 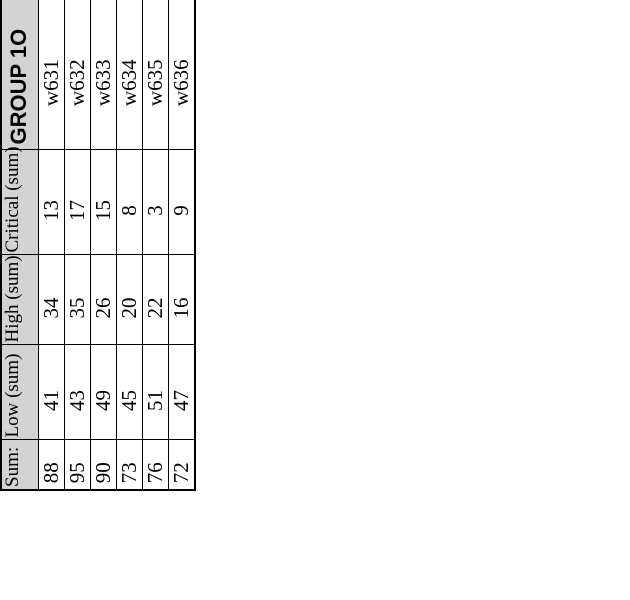 I want to click on table-row: 76 51 22 3 w635, so click(x=155, y=245).